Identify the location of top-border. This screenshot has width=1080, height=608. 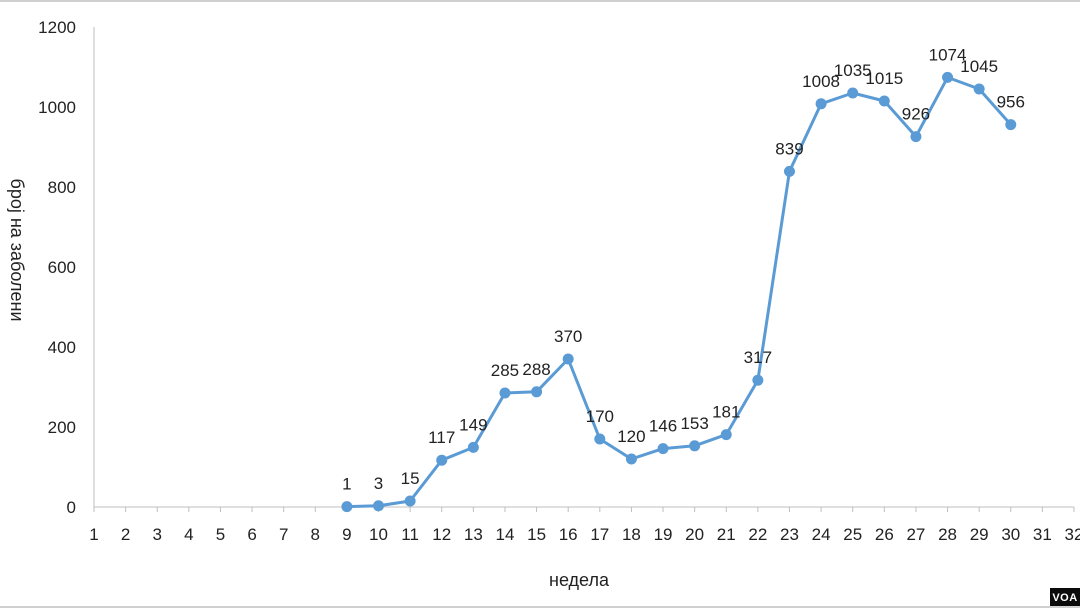
(540, 1).